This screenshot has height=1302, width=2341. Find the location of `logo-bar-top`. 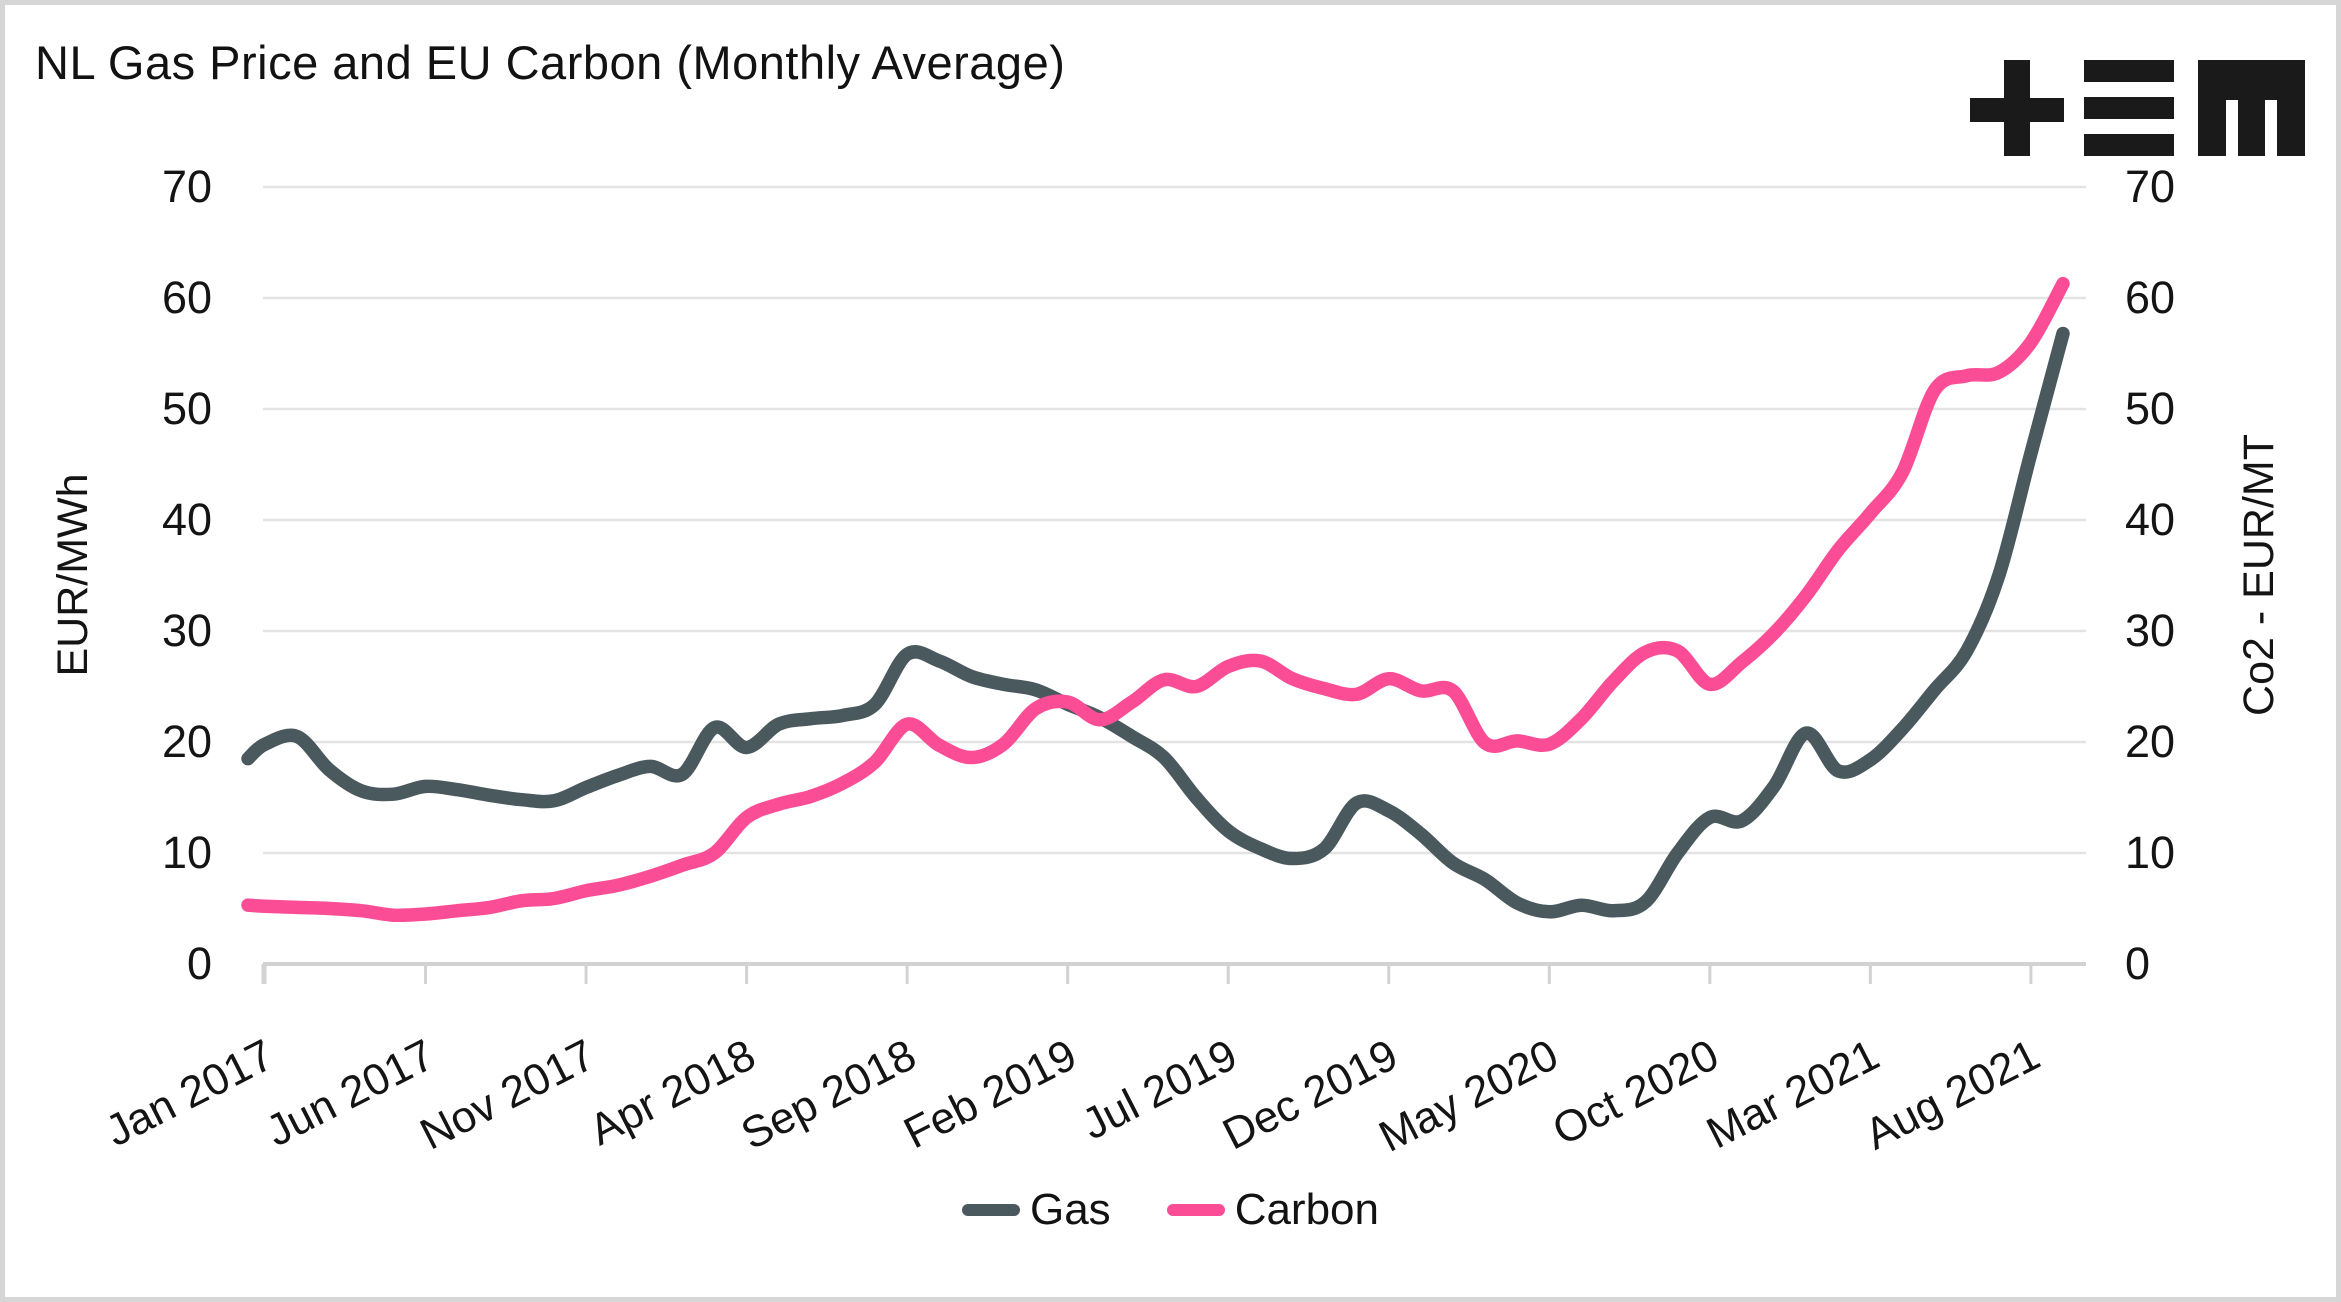

logo-bar-top is located at coordinates (2129, 71).